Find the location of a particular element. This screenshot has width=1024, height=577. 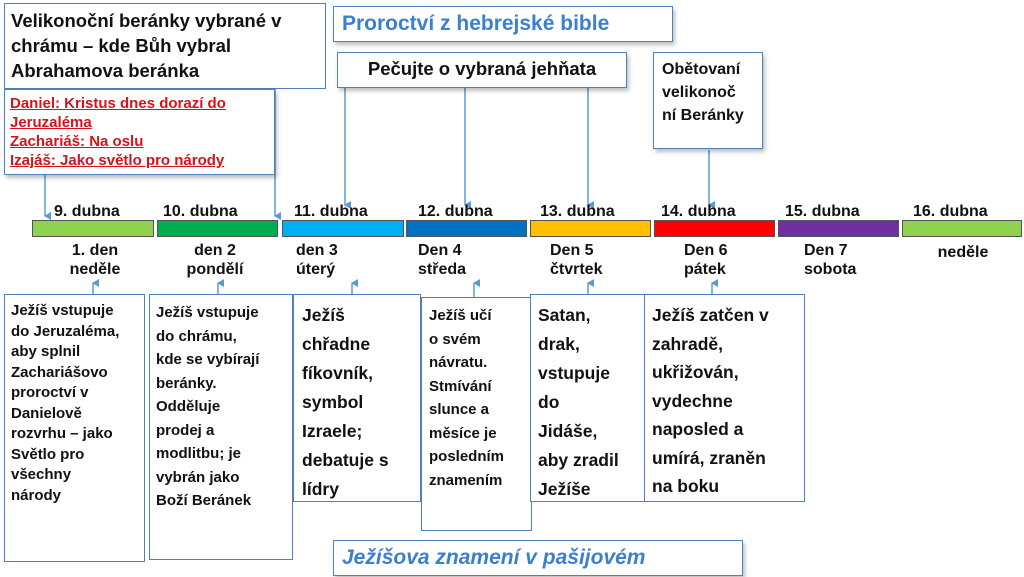

passover-lambs-line-2: chrámu – kde Bůh vybral is located at coordinates (121, 45).